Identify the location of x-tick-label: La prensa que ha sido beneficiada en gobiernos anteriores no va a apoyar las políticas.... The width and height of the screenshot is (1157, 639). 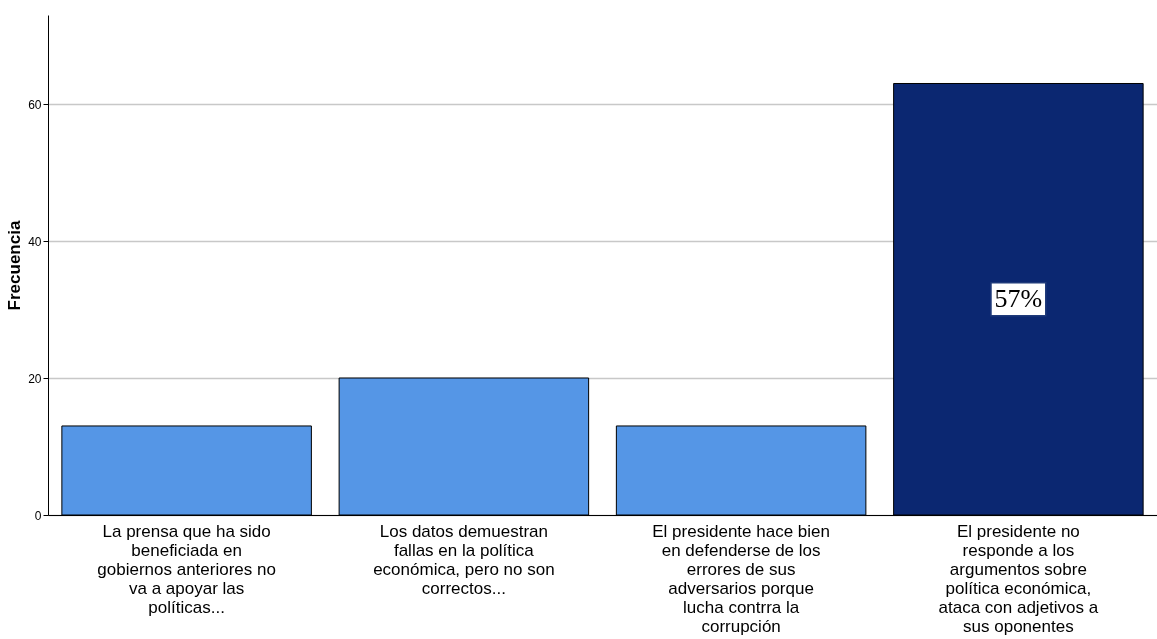
(186, 569).